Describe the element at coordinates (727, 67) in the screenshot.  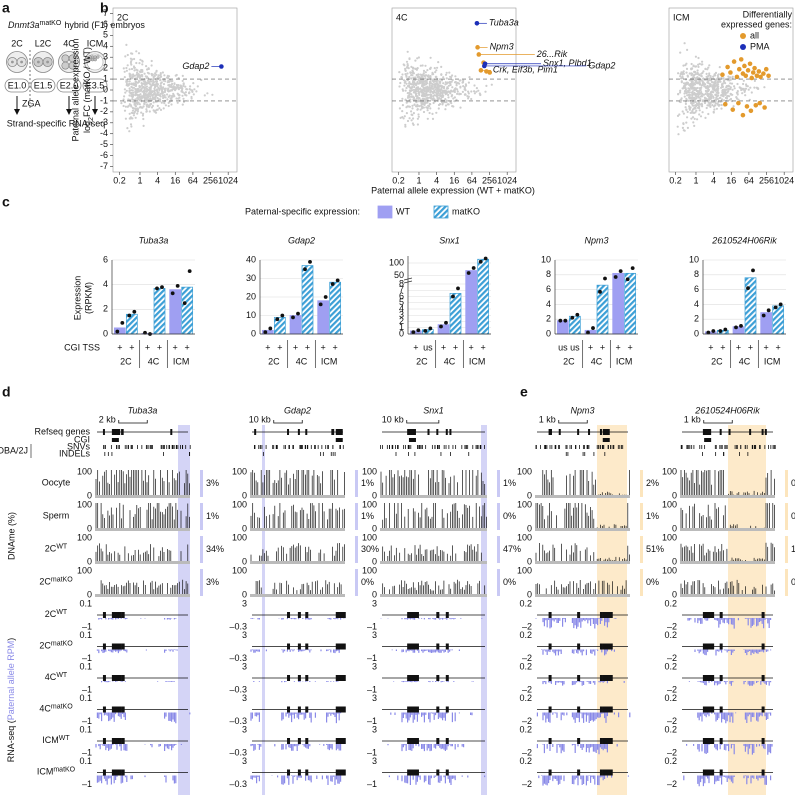
I see `de-gene` at that location.